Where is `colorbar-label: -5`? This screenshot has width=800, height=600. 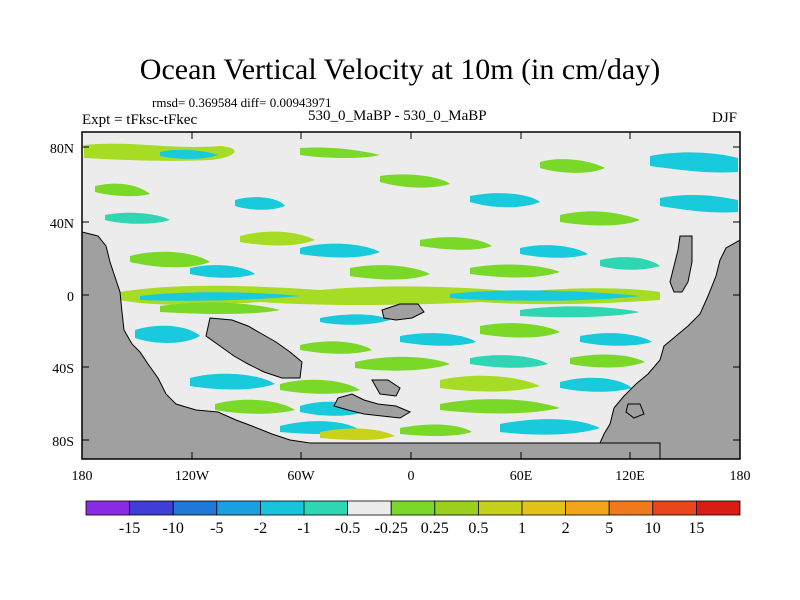 colorbar-label: -5 is located at coordinates (216, 528).